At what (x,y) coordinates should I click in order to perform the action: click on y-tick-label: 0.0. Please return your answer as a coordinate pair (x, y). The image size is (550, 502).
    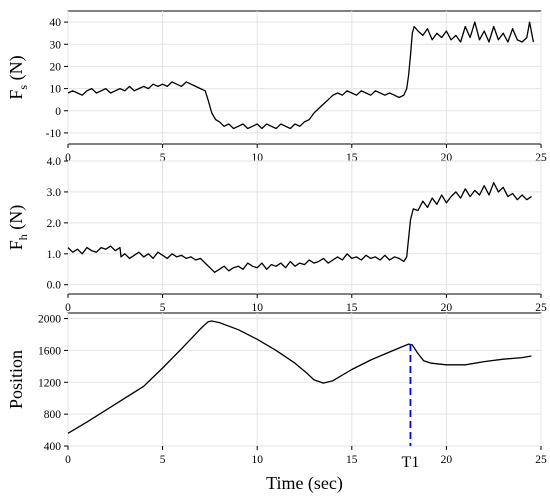
    Looking at the image, I should click on (54, 286).